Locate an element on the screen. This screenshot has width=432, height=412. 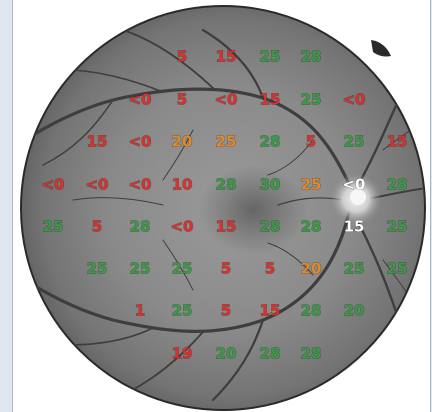
sensitivity-value: 1 is located at coordinates (140, 311).